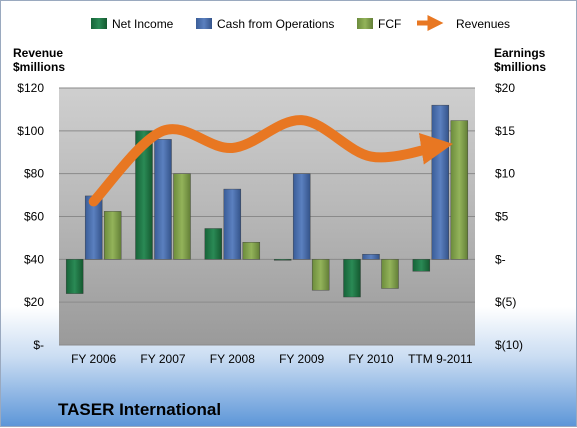 The height and width of the screenshot is (428, 577). I want to click on left-axis-title-line2: $millions, so click(39, 67).